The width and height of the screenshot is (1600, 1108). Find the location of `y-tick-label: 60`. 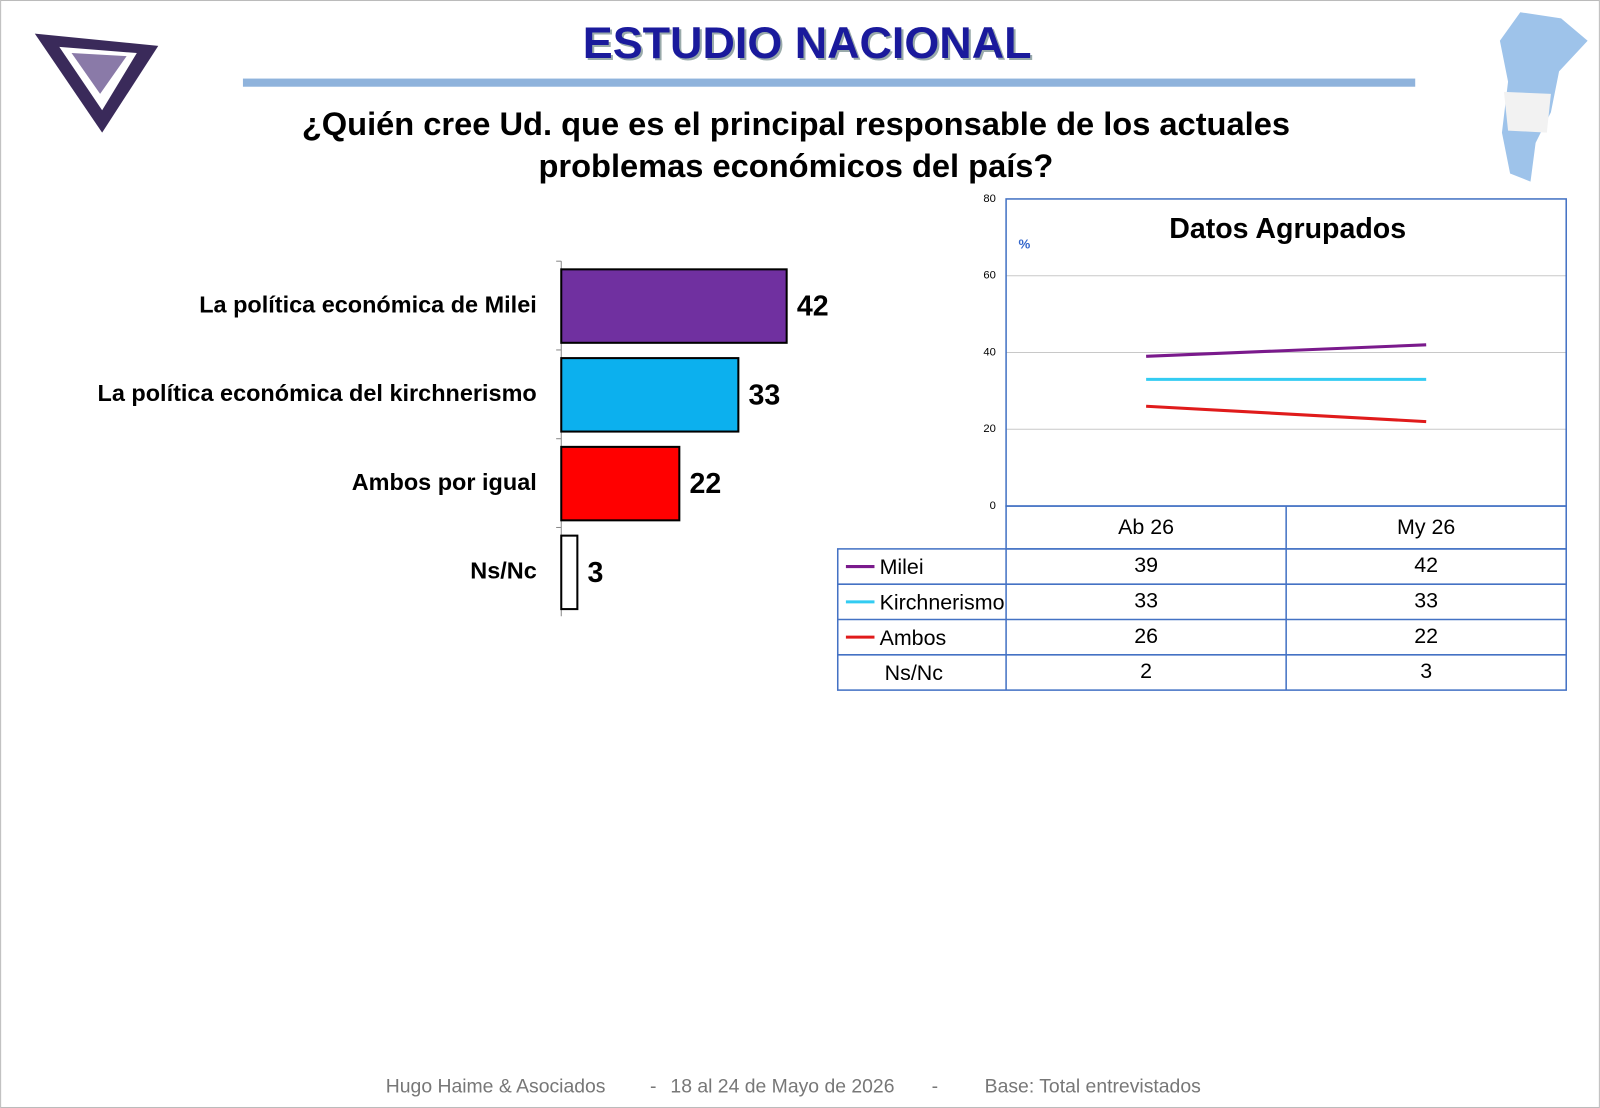

y-tick-label: 60 is located at coordinates (989, 276).